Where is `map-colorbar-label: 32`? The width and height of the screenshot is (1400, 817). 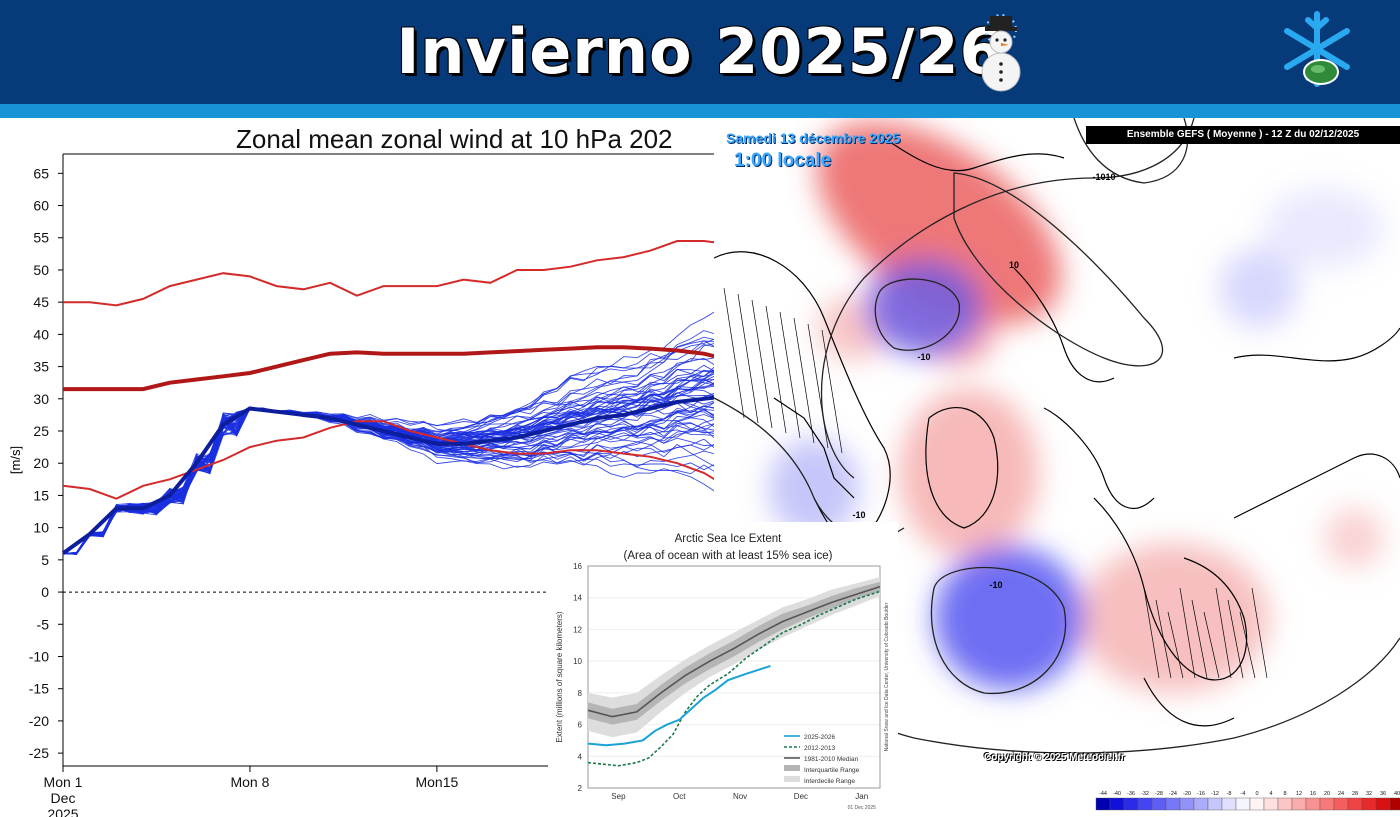 map-colorbar-label: 32 is located at coordinates (1369, 794).